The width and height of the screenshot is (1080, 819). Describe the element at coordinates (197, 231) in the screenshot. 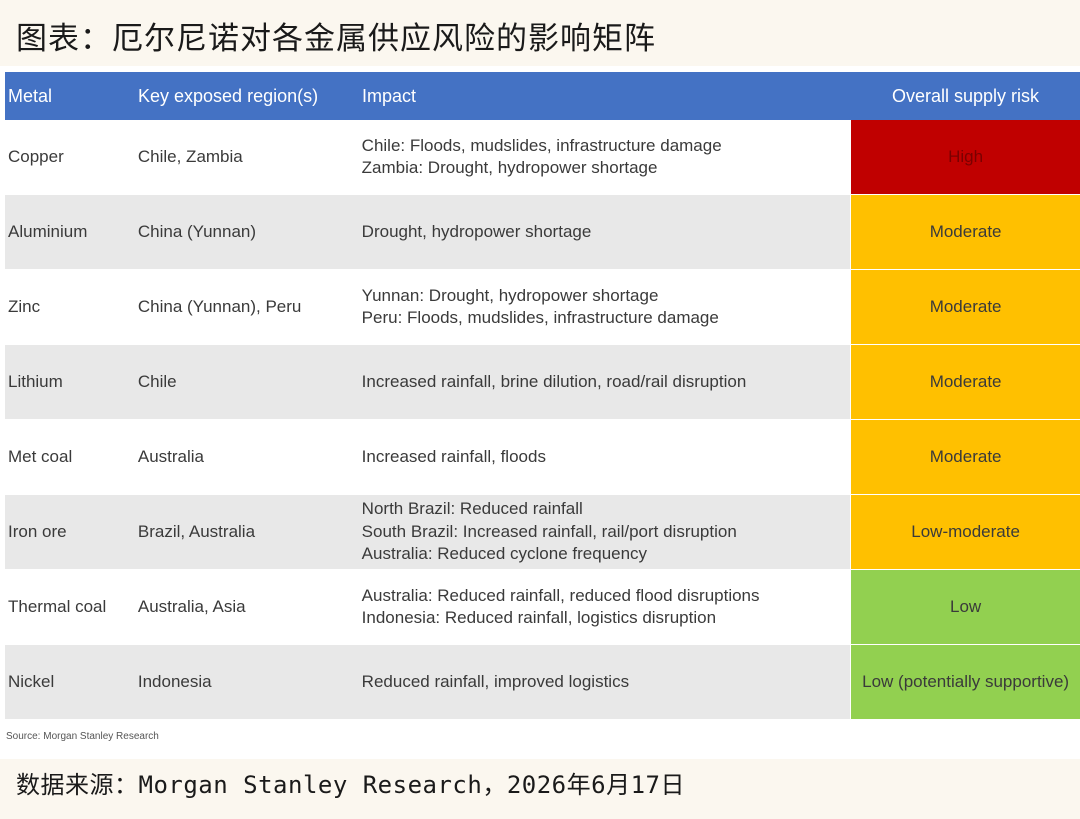

I see `cell-region: China (Yunnan)` at that location.